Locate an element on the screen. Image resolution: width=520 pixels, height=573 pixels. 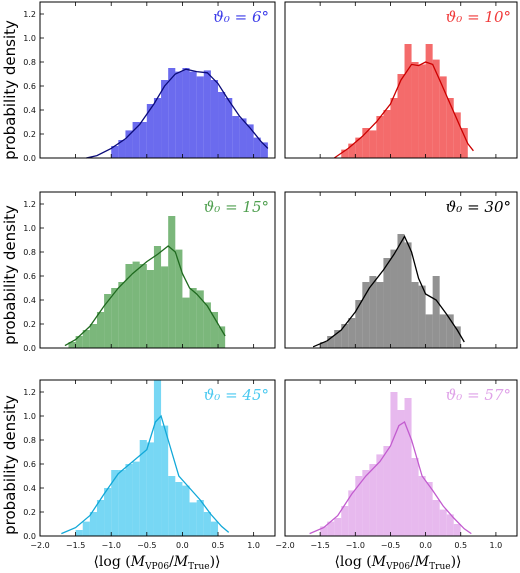
x-tick-label: 0.5 is located at coordinates (218, 545).